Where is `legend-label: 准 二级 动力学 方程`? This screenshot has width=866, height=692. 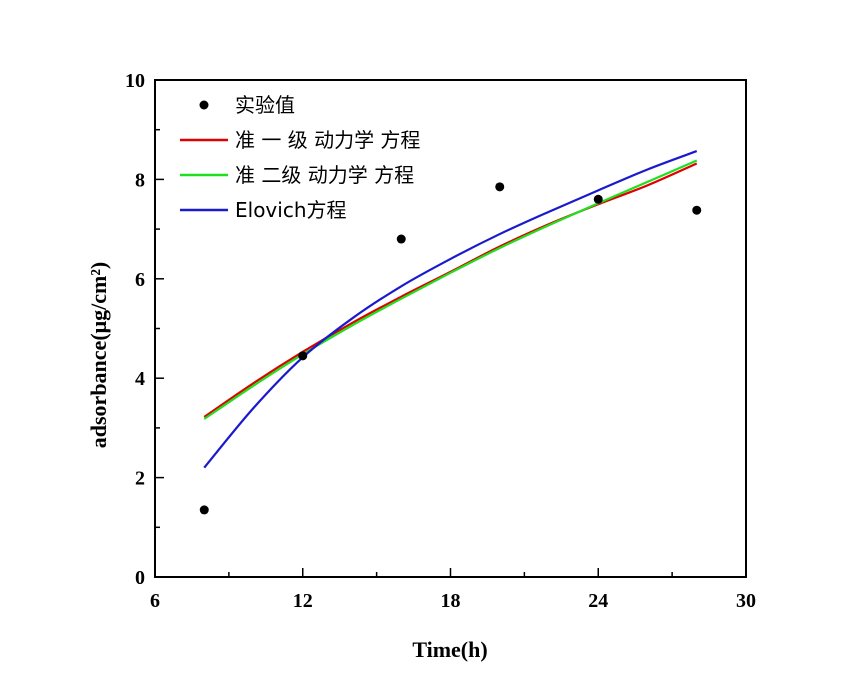 legend-label: 准 二级 动力学 方程 is located at coordinates (324, 175).